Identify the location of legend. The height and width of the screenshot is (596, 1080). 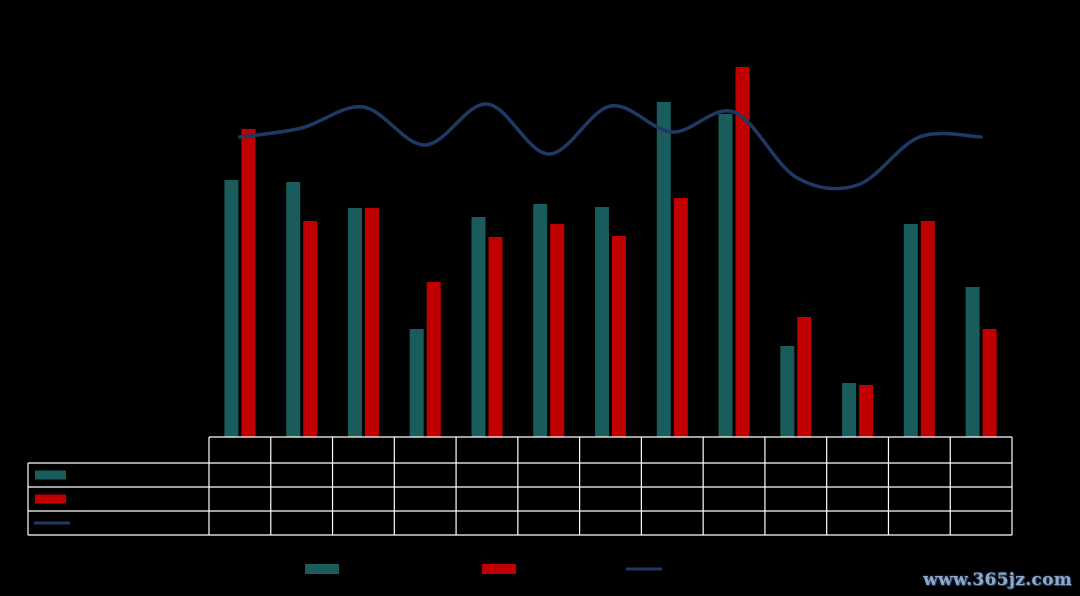
(483, 569).